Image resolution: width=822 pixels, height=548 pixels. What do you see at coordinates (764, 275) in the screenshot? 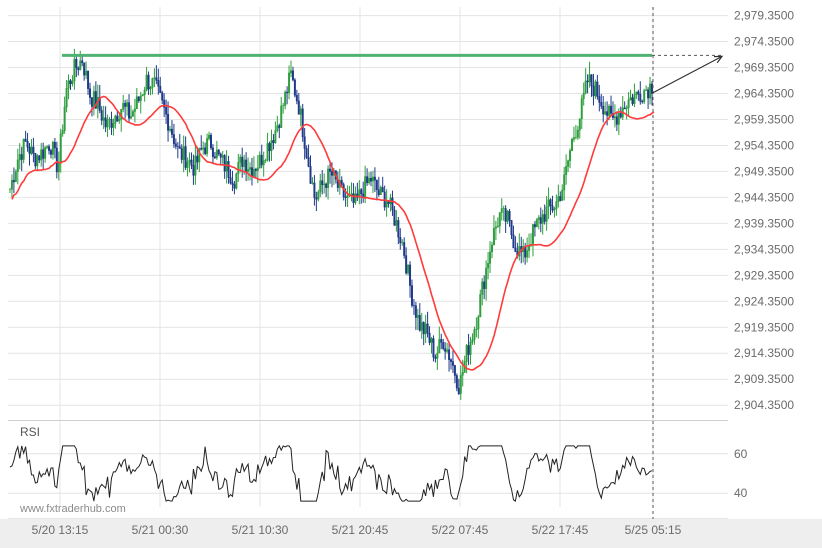
I see `y-tick-label: 2,929.3500` at bounding box center [764, 275].